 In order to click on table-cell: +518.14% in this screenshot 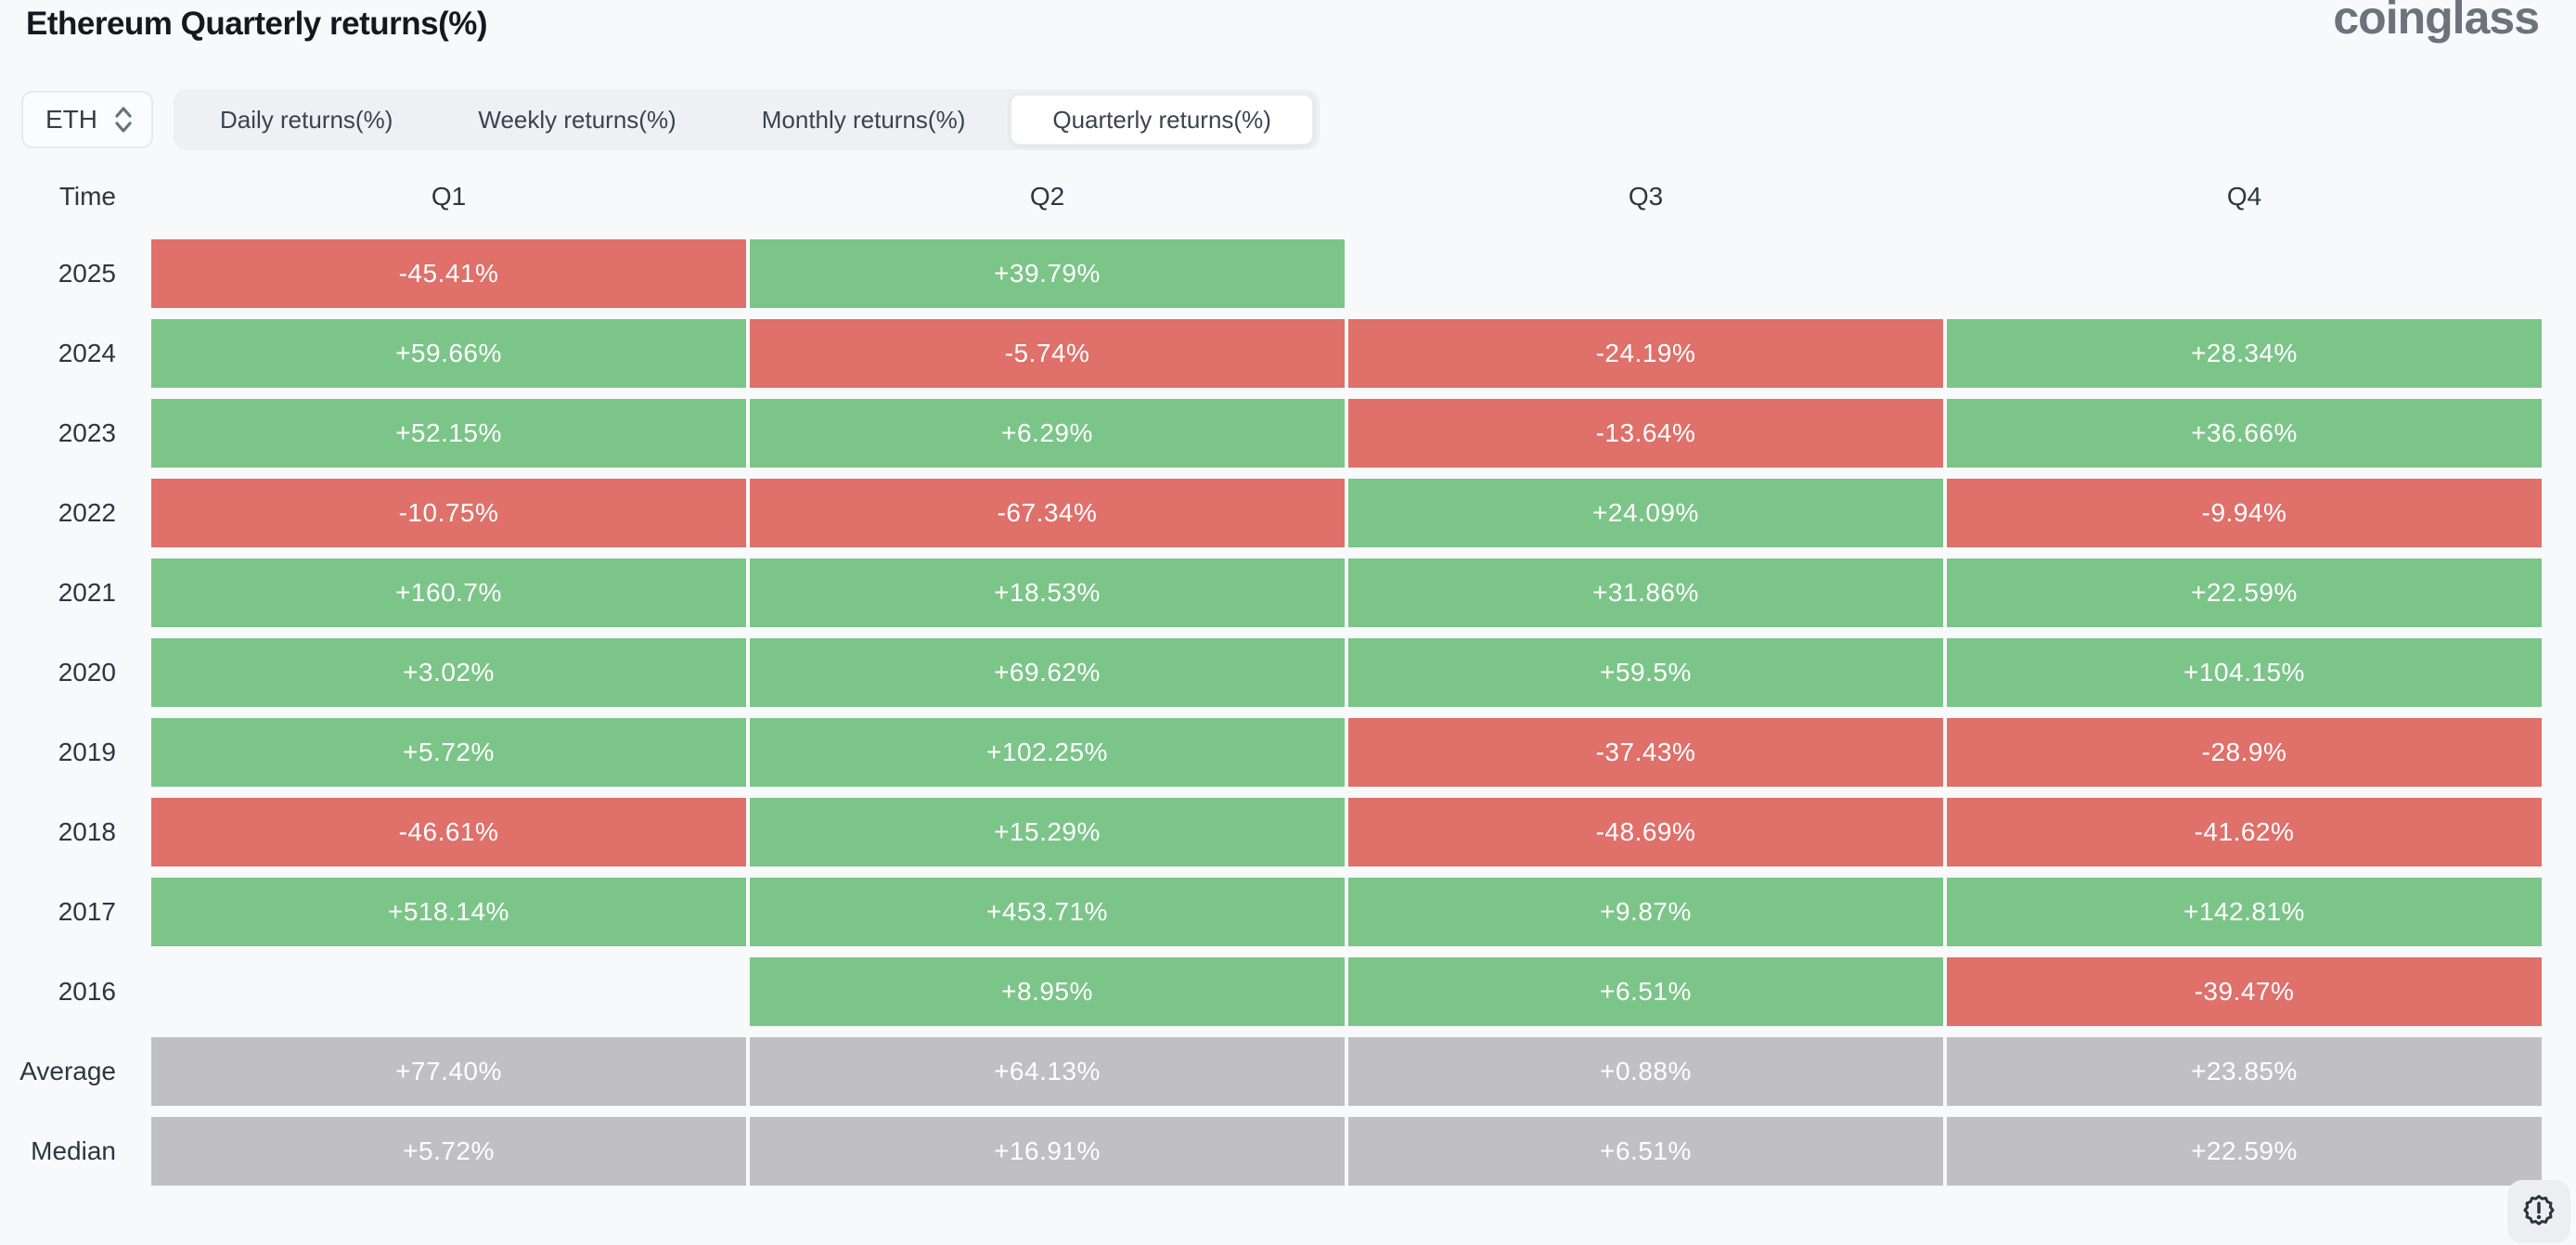, I will do `click(448, 912)`.